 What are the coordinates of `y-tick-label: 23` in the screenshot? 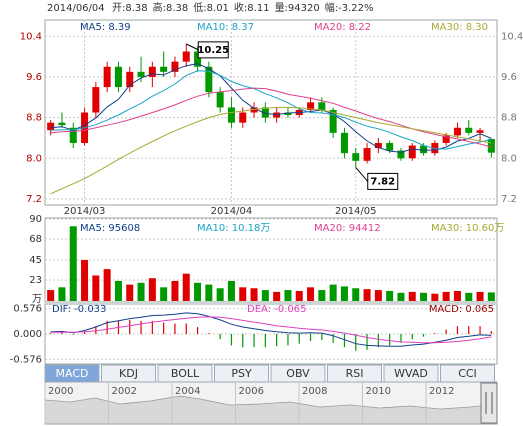 It's located at (35, 280).